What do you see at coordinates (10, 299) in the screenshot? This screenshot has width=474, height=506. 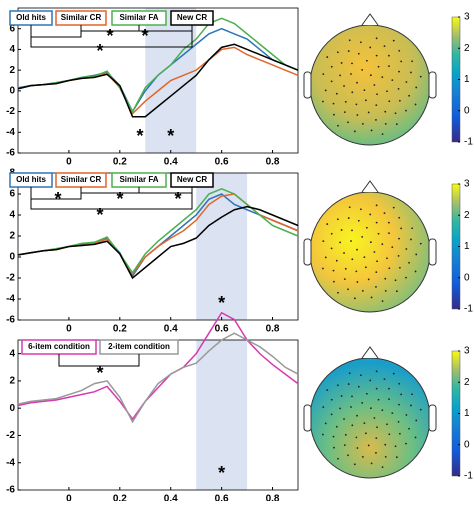 I see `y-tick-label: -4` at bounding box center [10, 299].